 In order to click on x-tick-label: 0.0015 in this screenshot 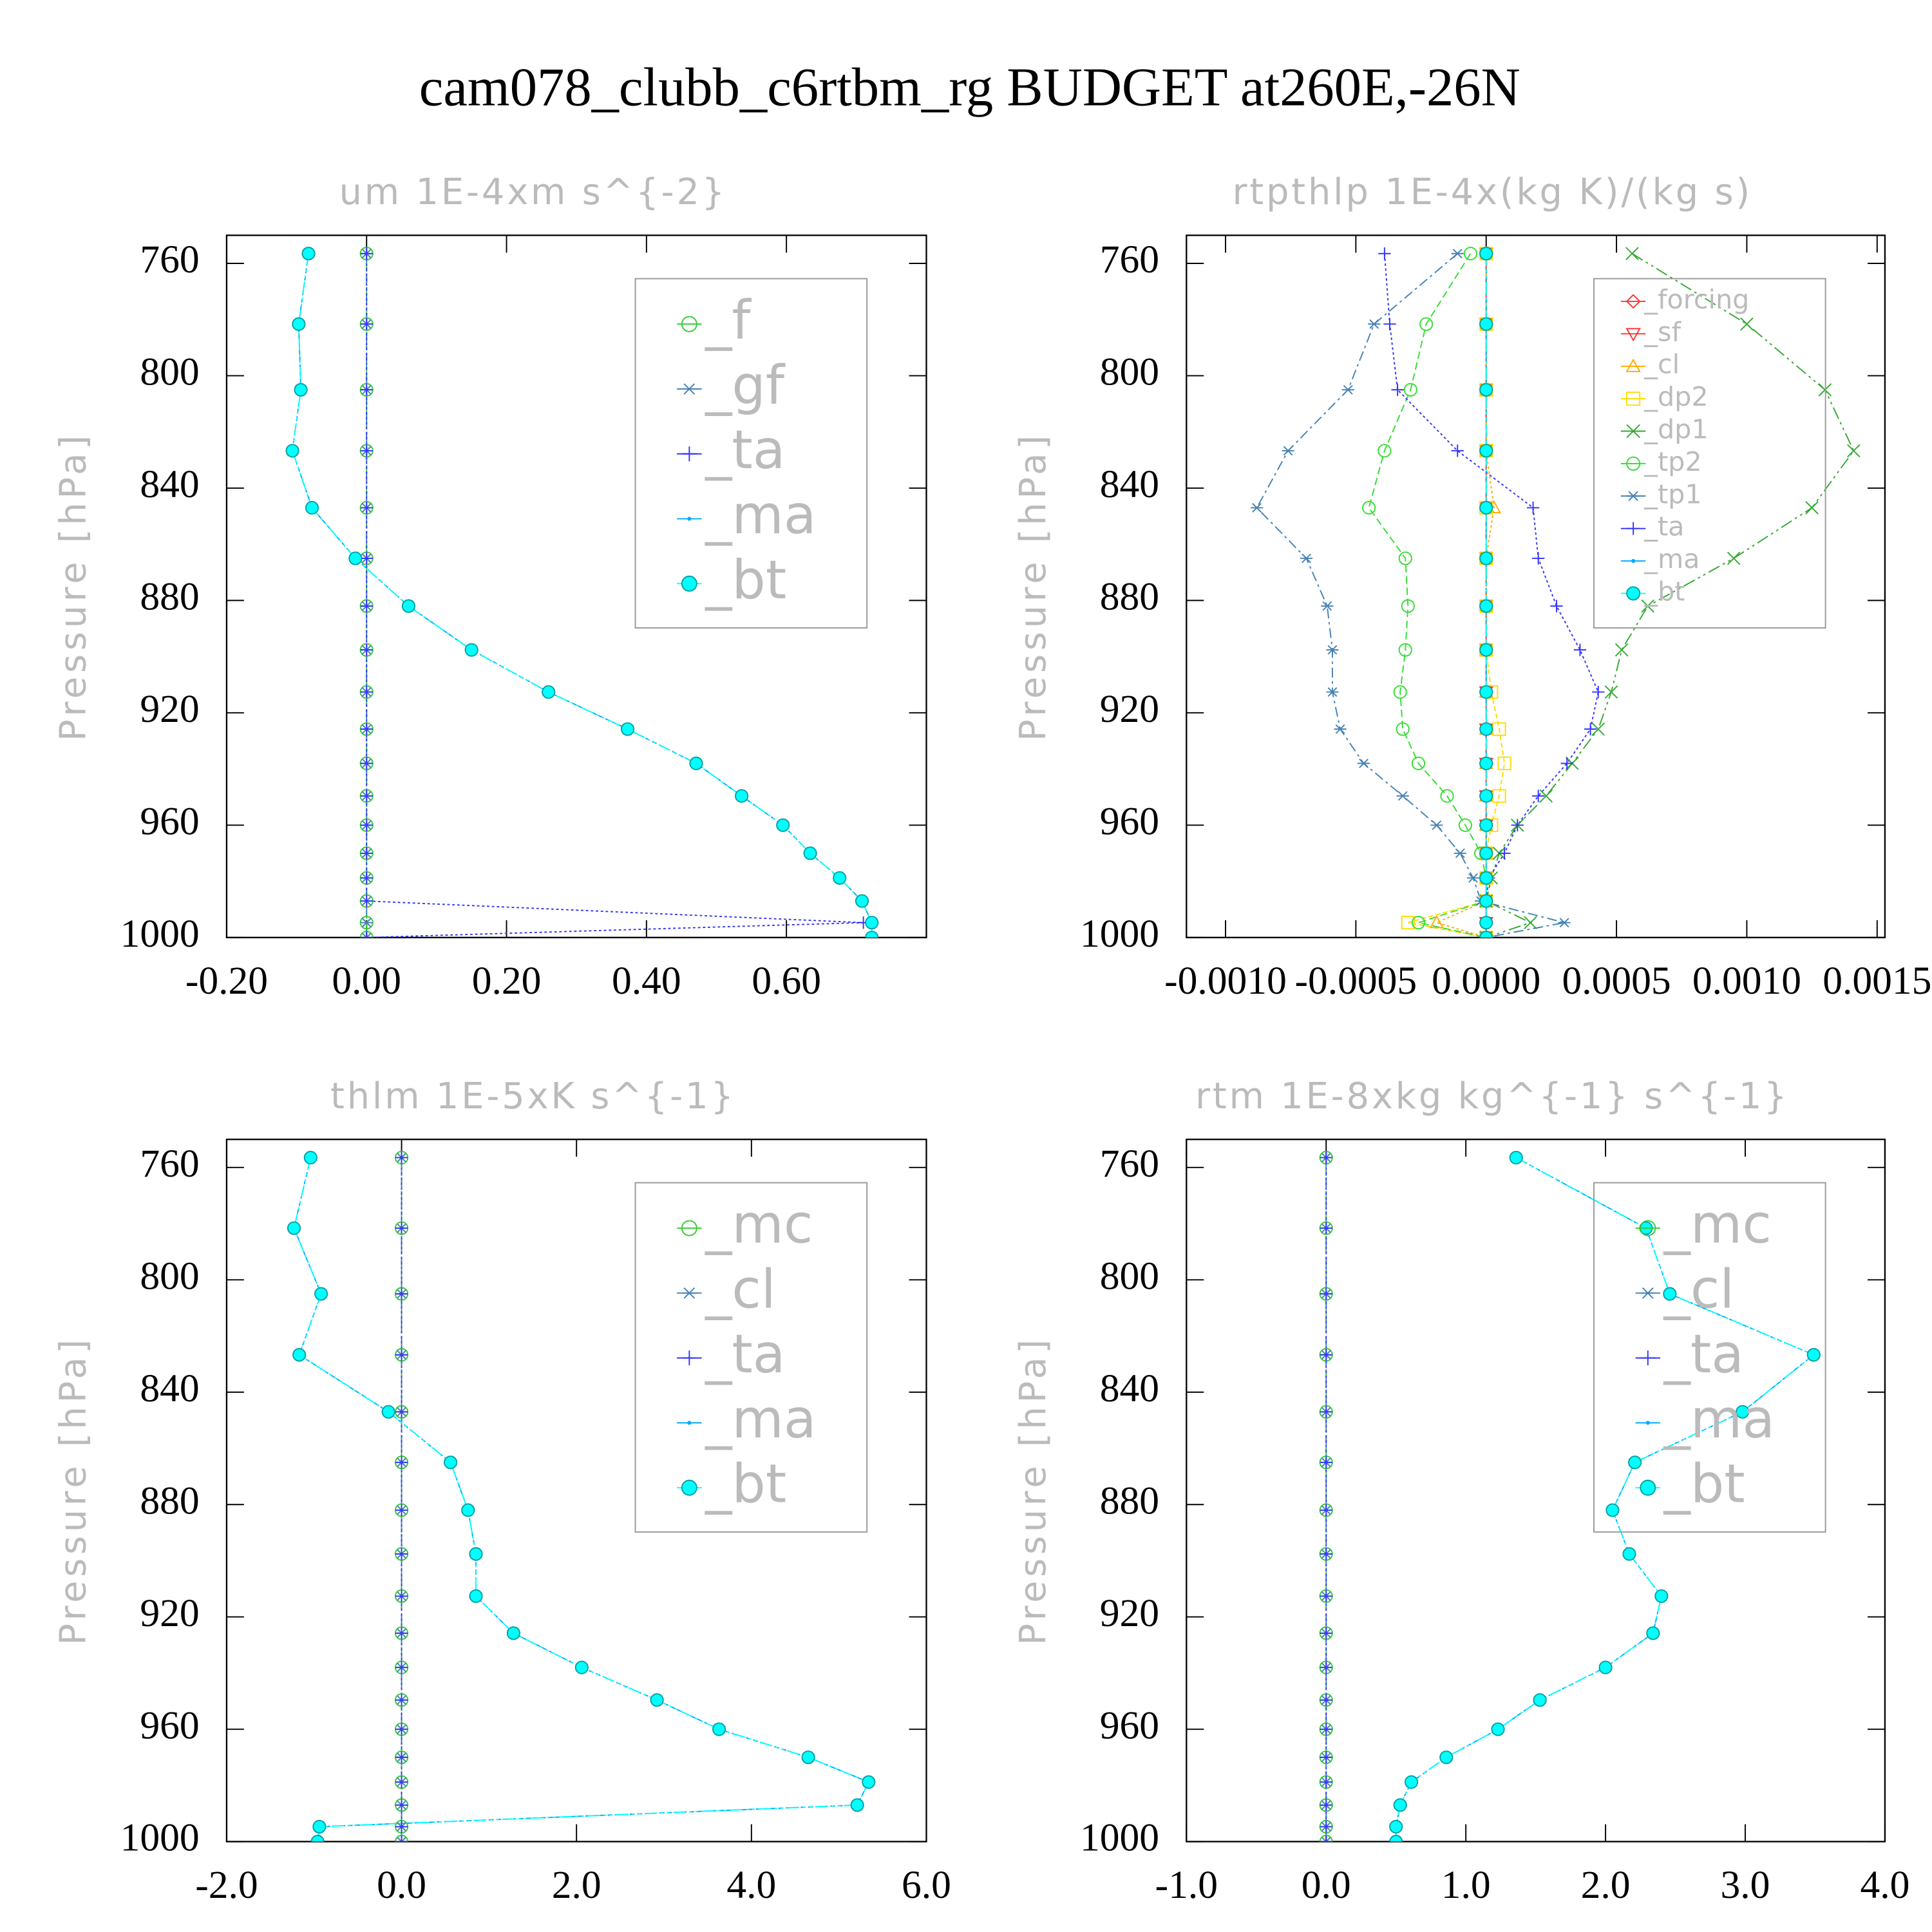, I will do `click(1877, 981)`.